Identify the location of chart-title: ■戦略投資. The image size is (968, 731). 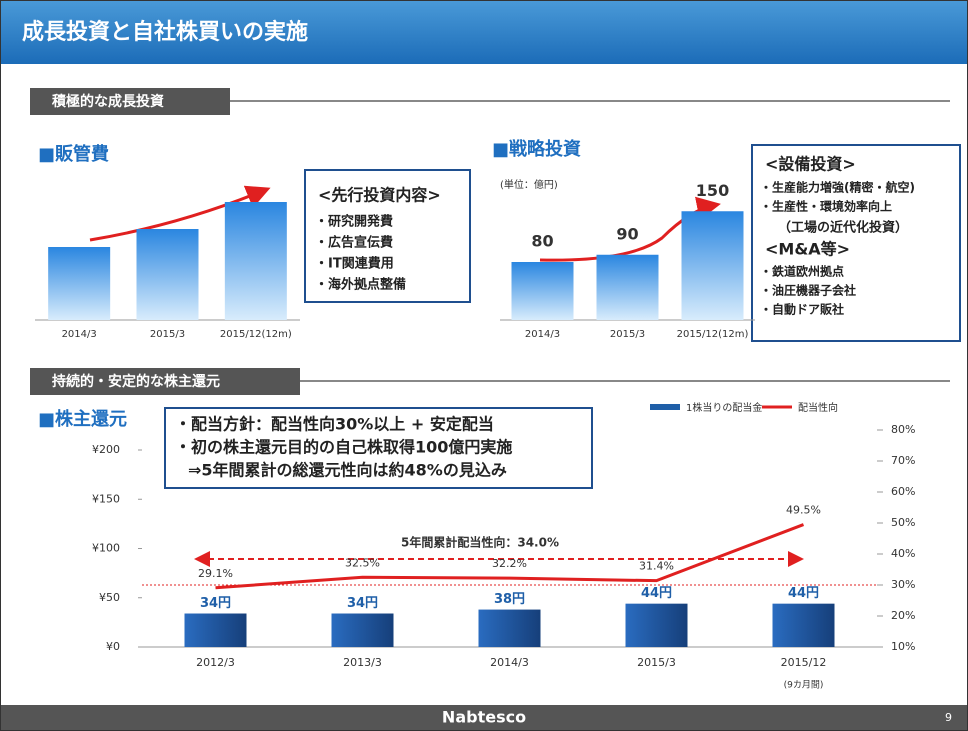
(536, 149).